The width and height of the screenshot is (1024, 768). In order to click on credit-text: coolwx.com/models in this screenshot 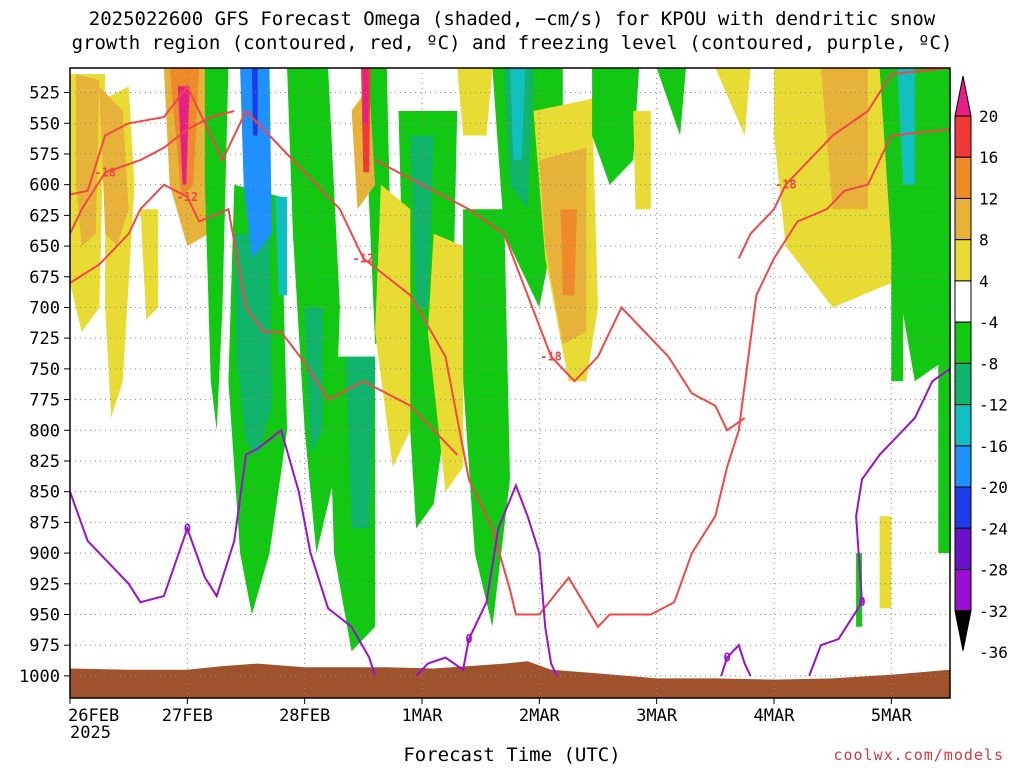, I will do `click(918, 755)`.